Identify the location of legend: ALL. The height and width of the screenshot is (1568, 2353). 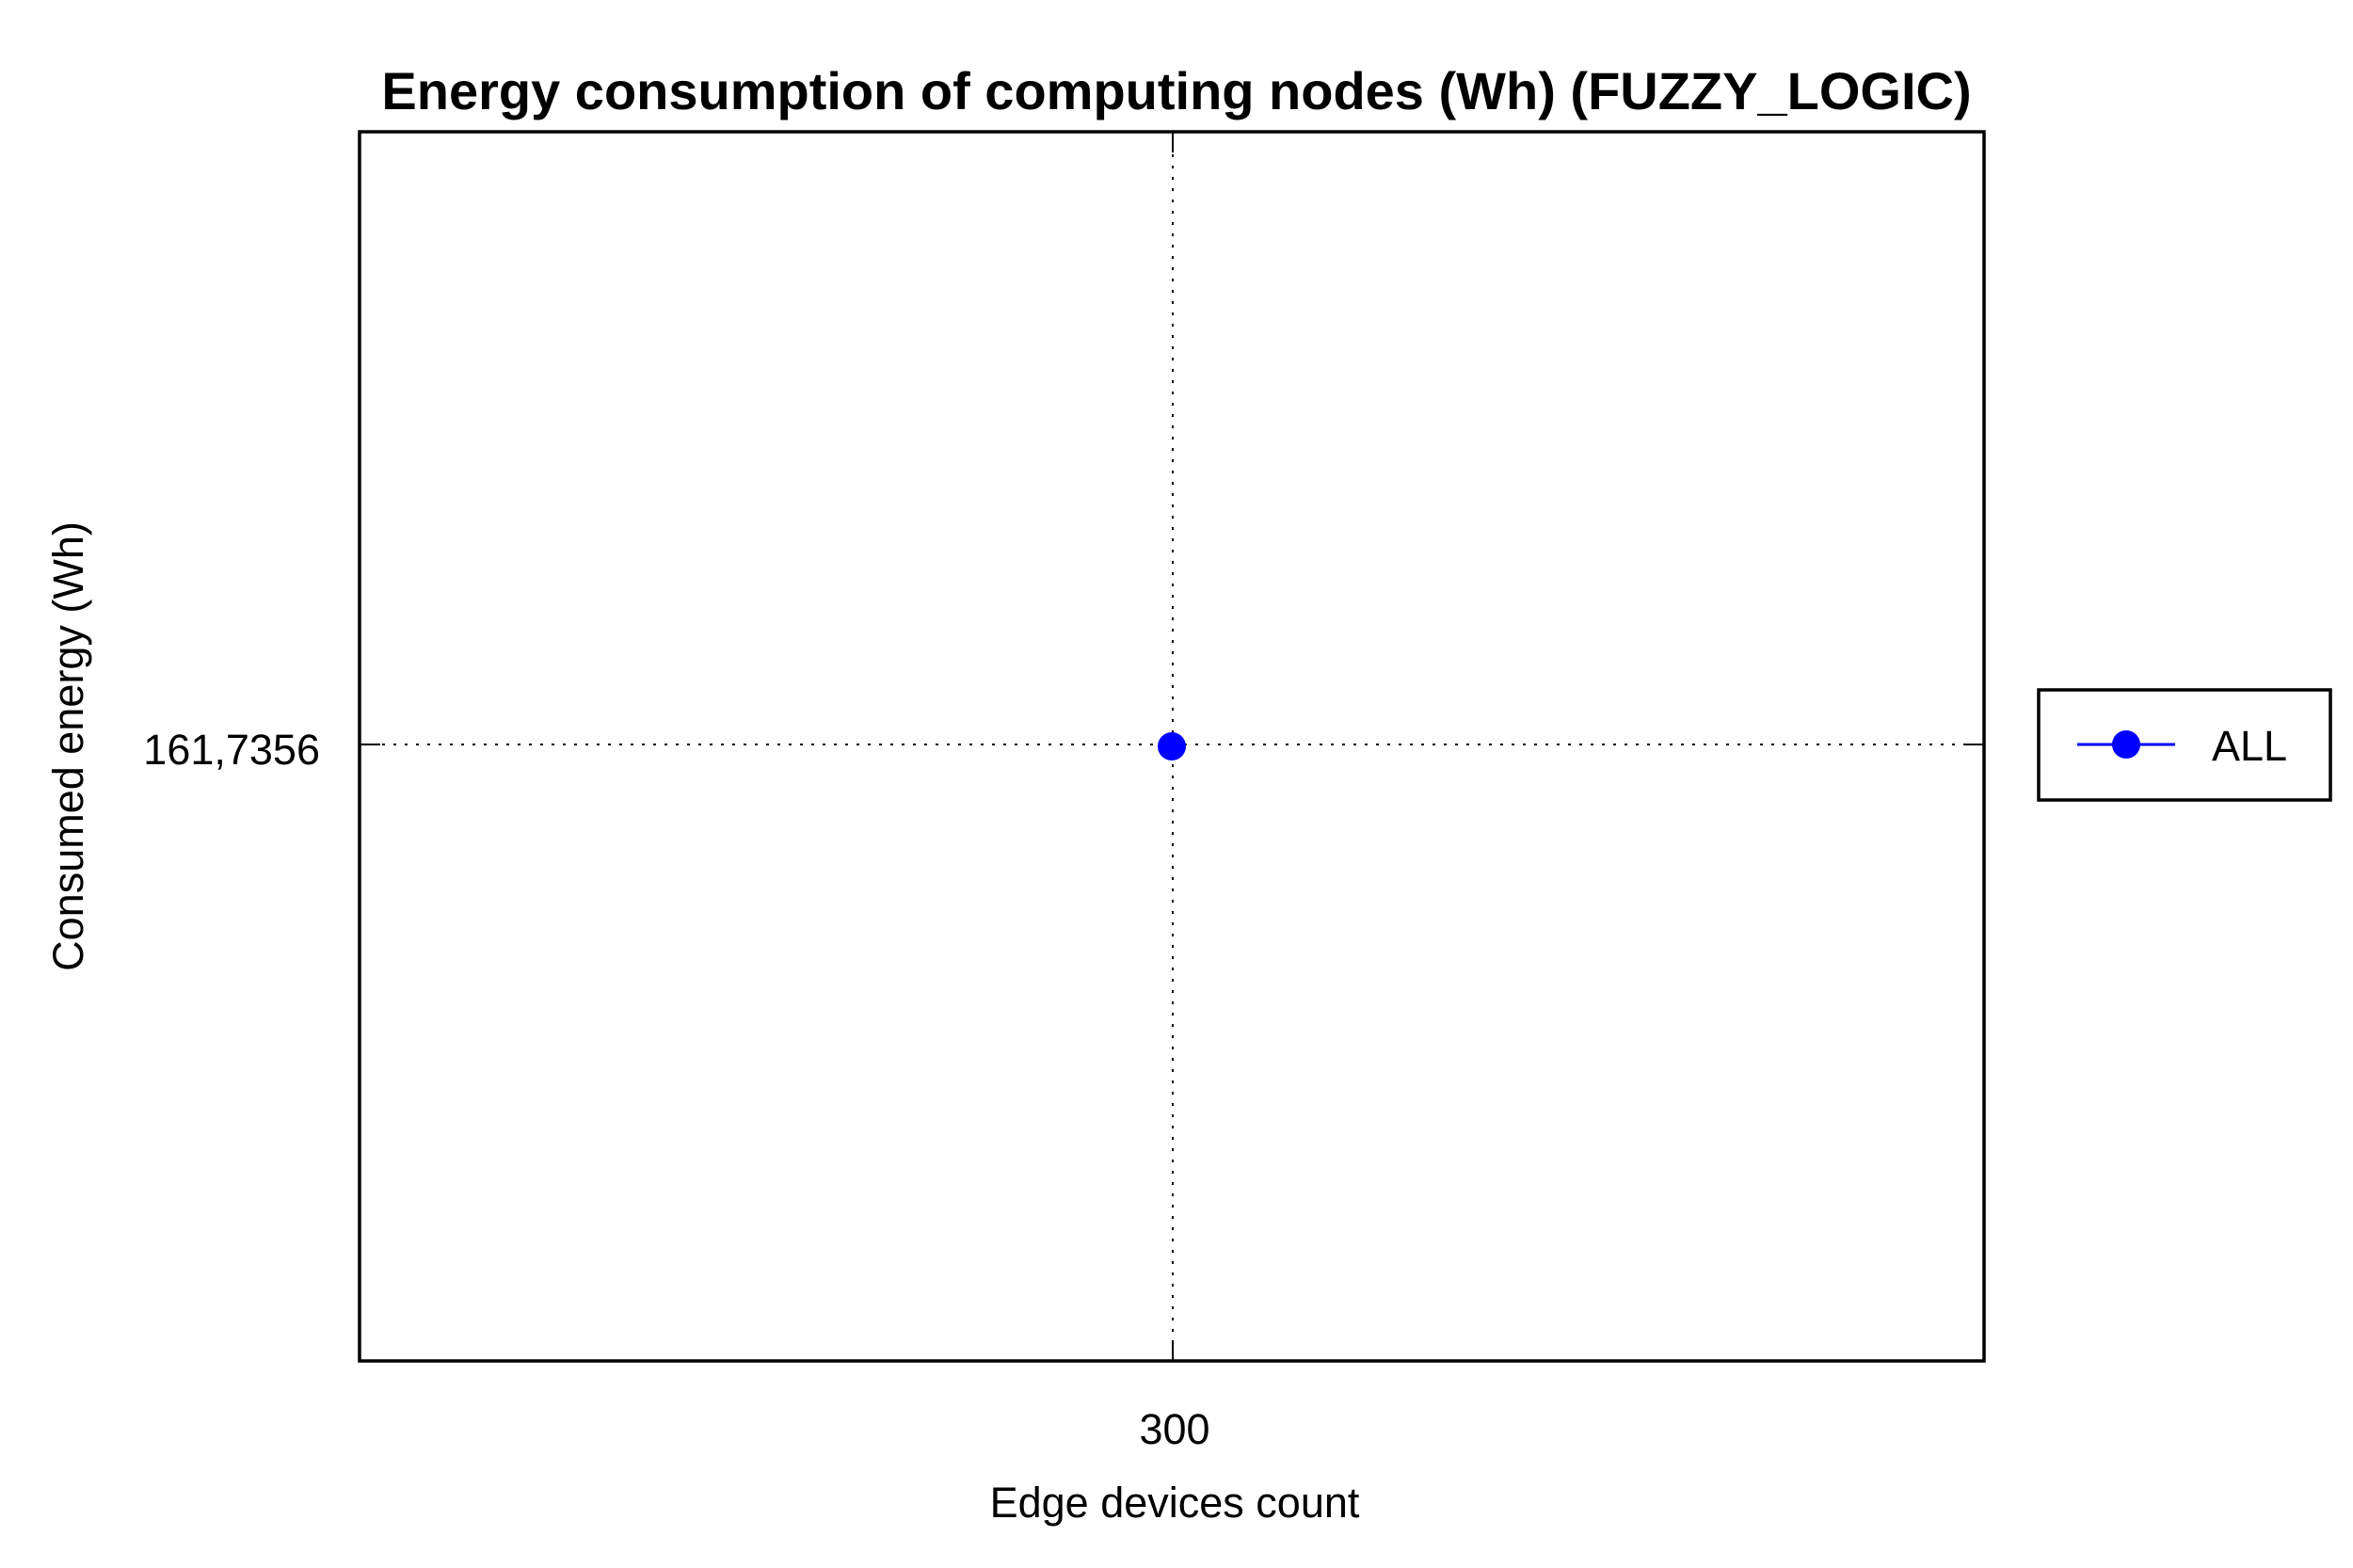
(2184, 745).